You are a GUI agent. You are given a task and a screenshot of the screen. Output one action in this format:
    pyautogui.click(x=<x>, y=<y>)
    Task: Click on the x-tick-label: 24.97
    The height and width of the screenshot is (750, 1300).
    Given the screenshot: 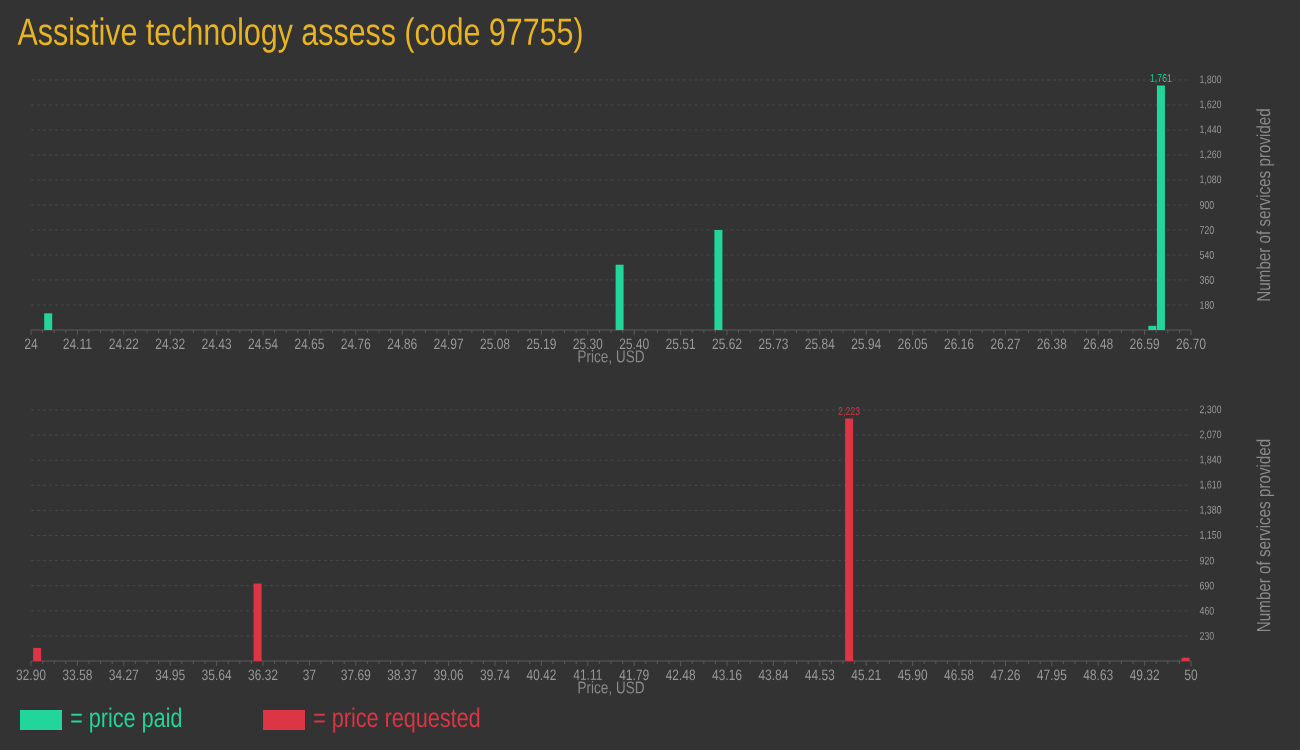 What is the action you would take?
    pyautogui.click(x=449, y=344)
    